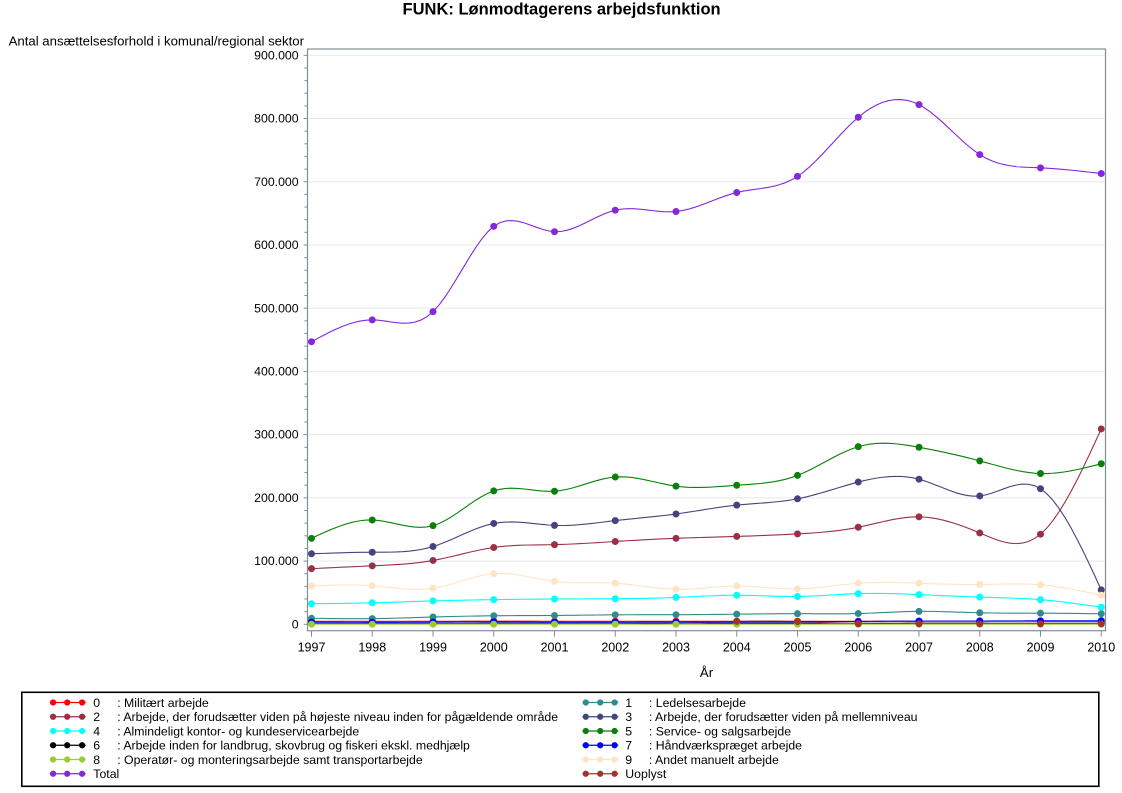 This screenshot has width=1122, height=793. What do you see at coordinates (725, 746) in the screenshot?
I see `svg-text:: Håndværkspræget arbejde: : Håndværkspræget arbejde` at bounding box center [725, 746].